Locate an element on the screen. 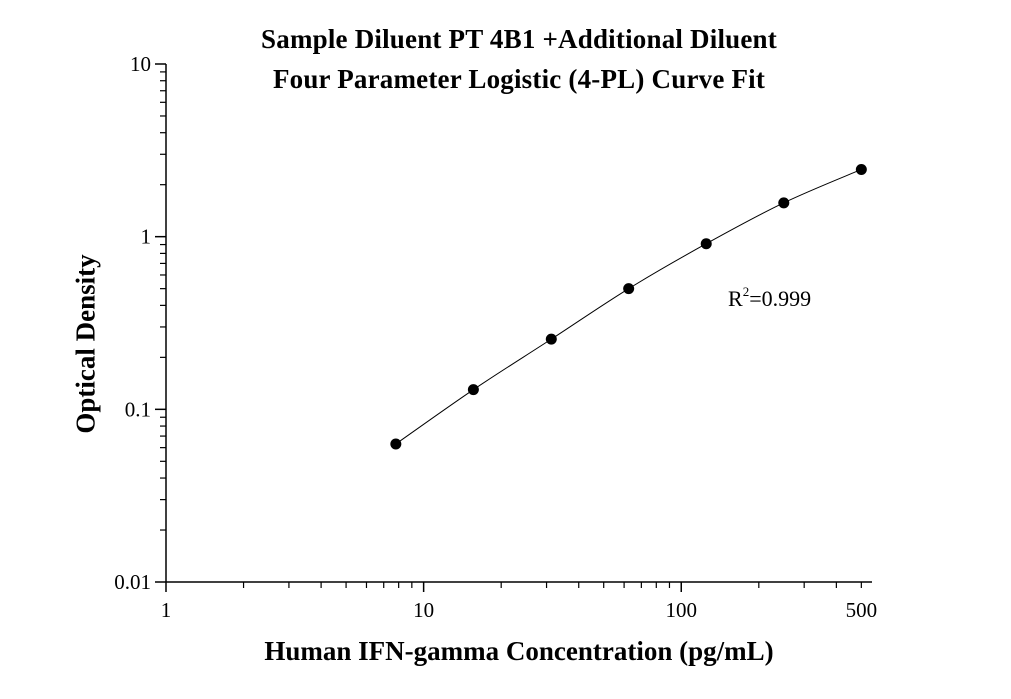  y-tick-label: 0.1 is located at coordinates (138, 409).